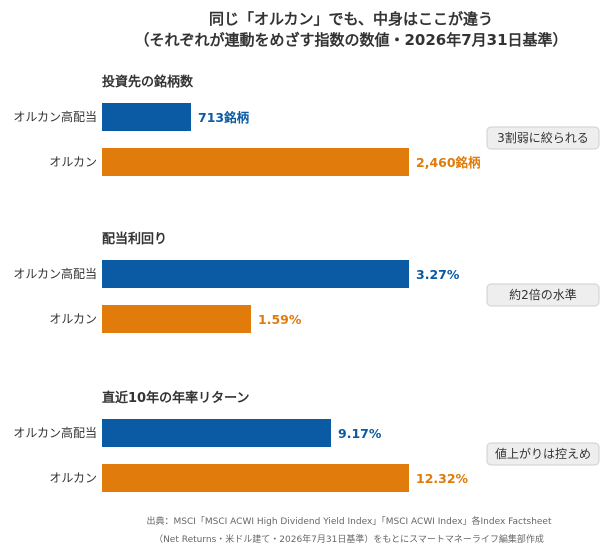 This screenshot has width=612, height=557. I want to click on panel-title: 配当利回り, so click(134, 239).